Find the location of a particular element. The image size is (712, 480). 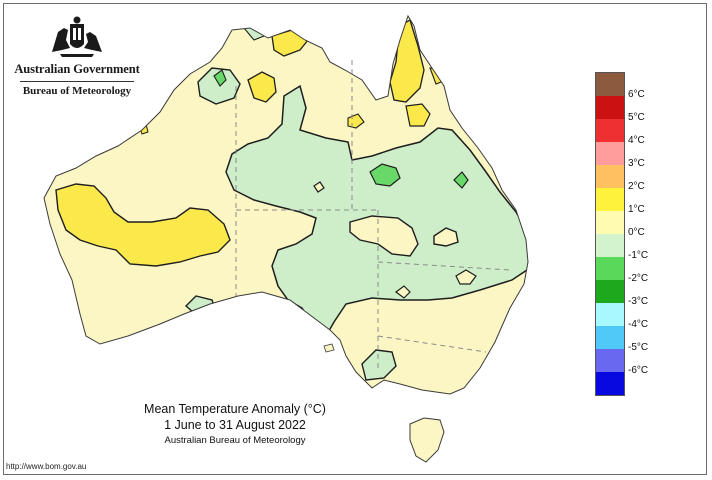

legend-tick-label: 5°C is located at coordinates (636, 117).